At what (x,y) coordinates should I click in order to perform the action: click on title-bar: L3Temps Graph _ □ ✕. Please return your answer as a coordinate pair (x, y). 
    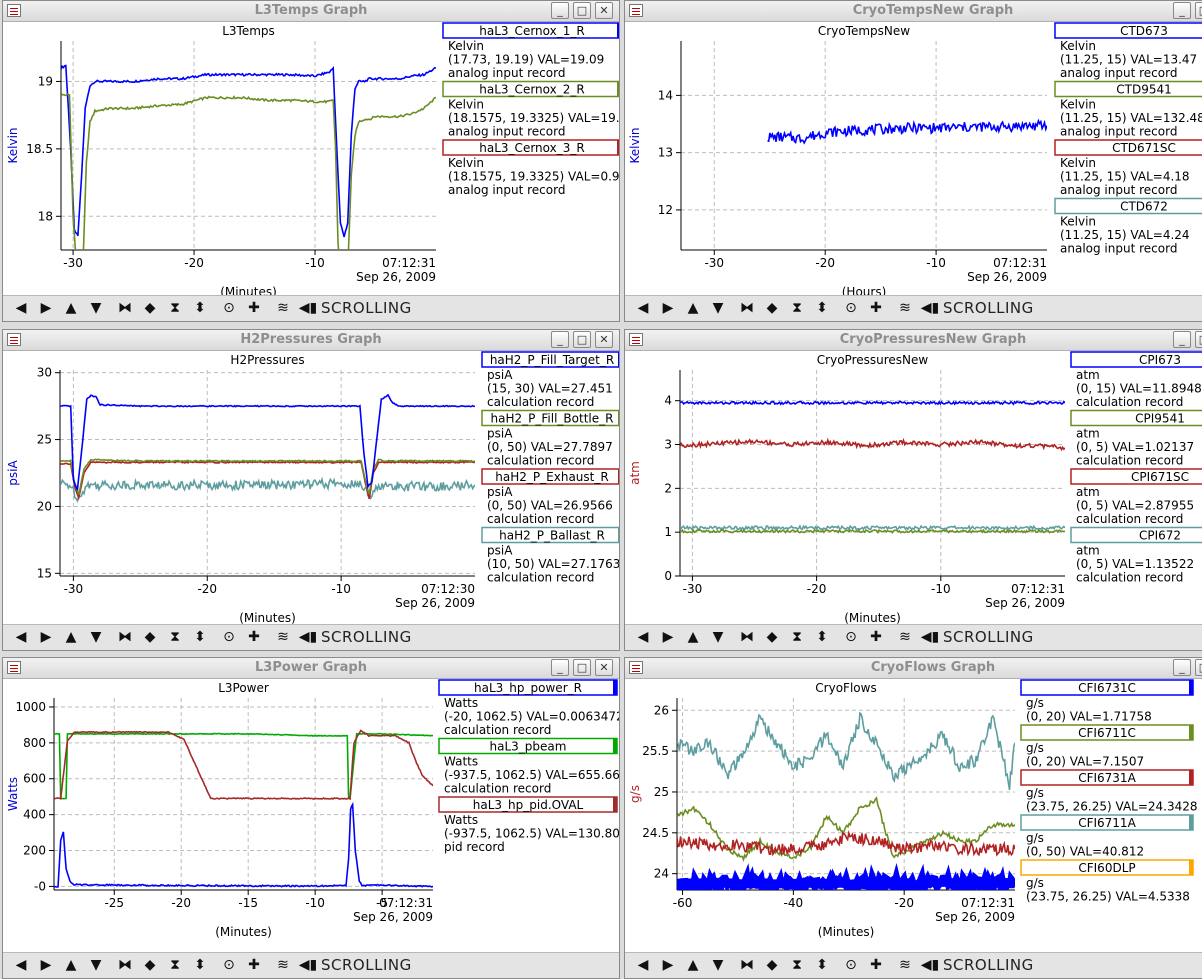
    Looking at the image, I should click on (311, 11).